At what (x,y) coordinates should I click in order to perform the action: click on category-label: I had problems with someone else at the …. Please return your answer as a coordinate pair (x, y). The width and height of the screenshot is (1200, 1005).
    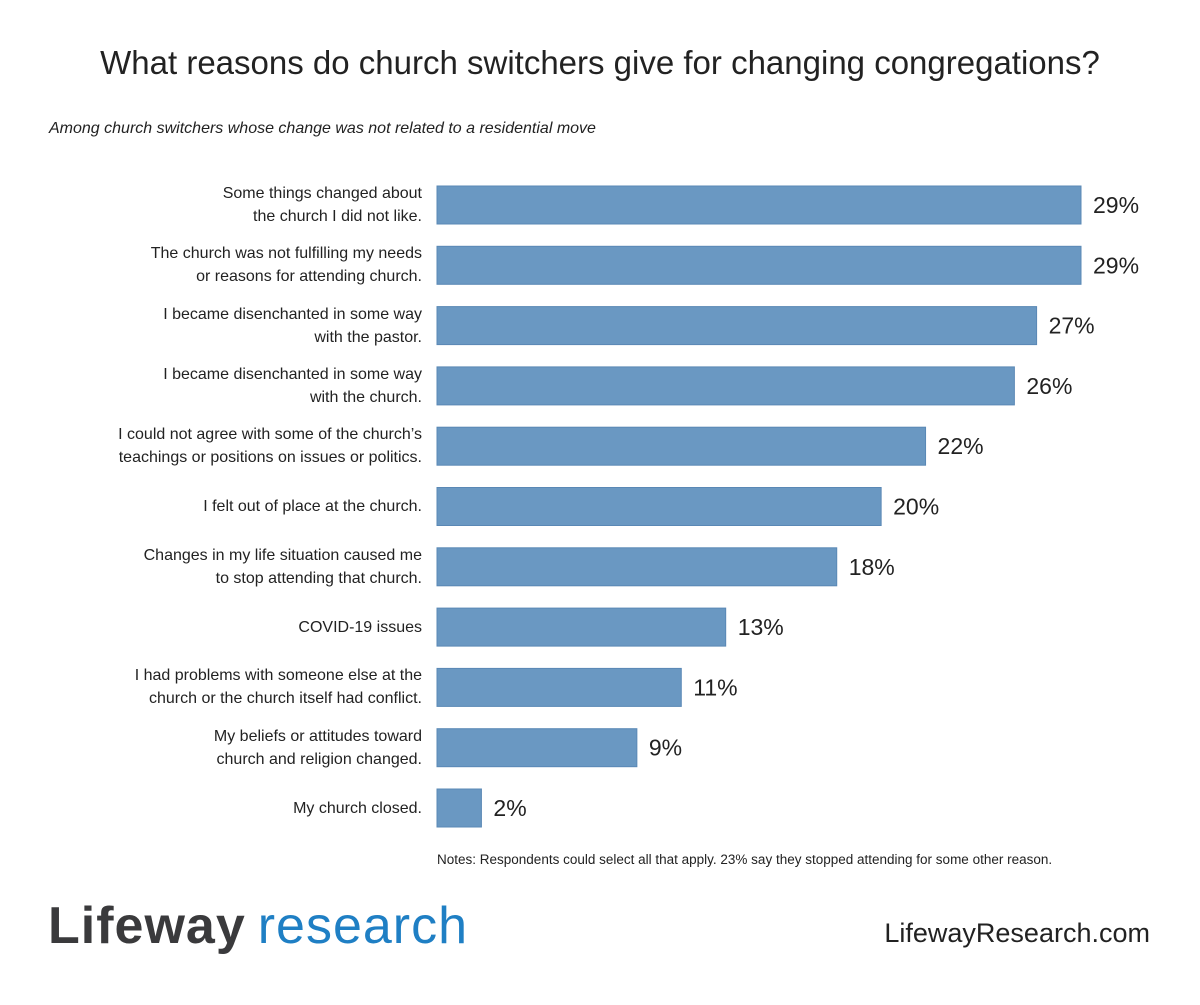
    Looking at the image, I should click on (278, 687).